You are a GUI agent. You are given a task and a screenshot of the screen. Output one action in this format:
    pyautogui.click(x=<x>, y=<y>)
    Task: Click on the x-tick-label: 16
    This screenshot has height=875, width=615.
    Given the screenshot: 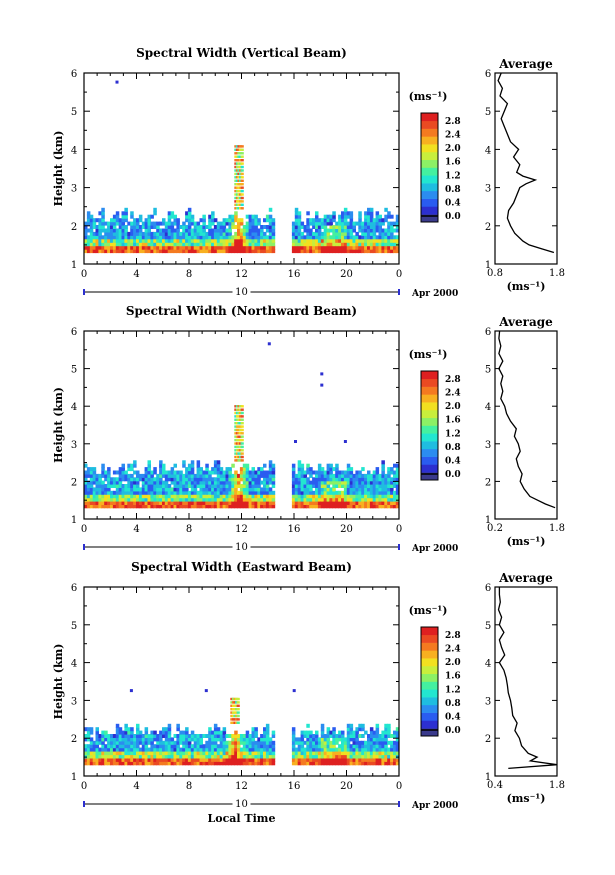 What is the action you would take?
    pyautogui.click(x=294, y=274)
    